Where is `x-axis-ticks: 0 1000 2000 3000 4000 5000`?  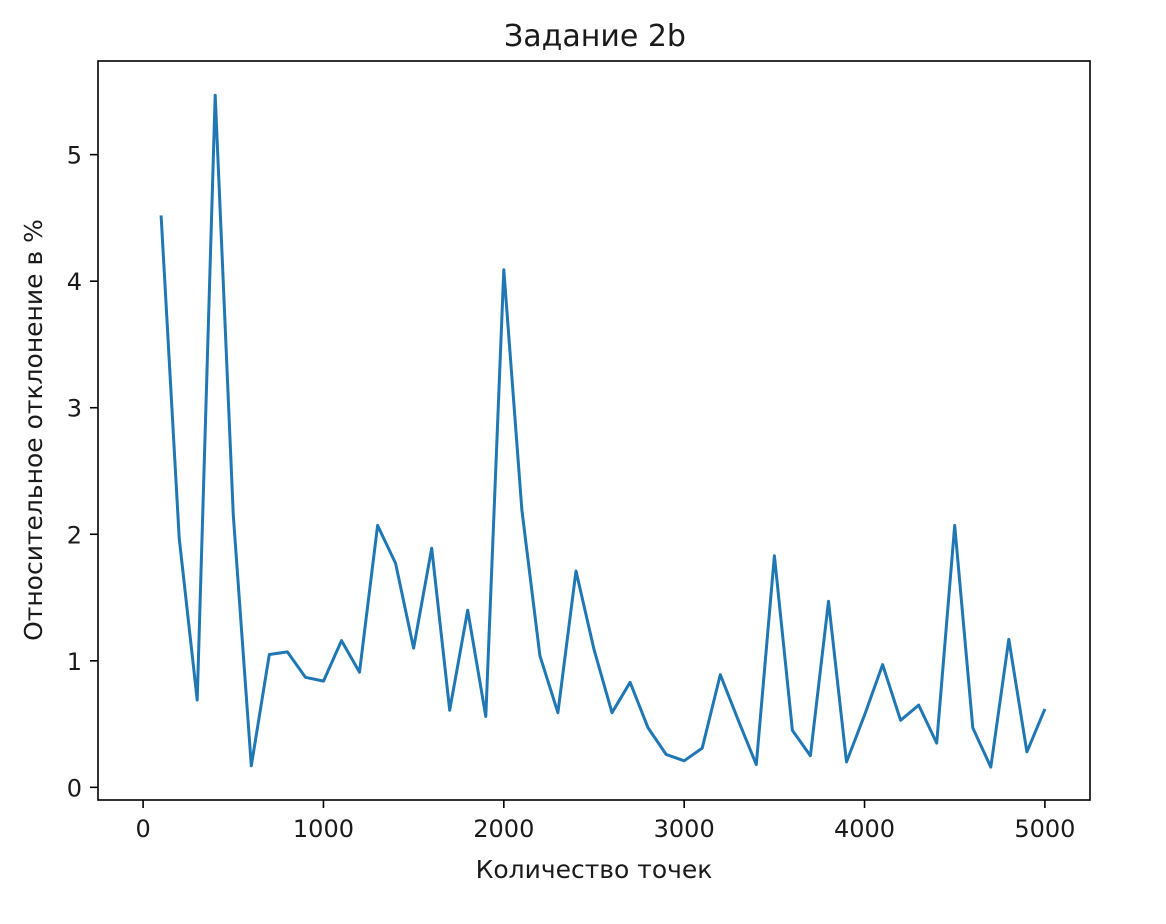
x-axis-ticks: 0 1000 2000 3000 4000 5000 is located at coordinates (605, 821).